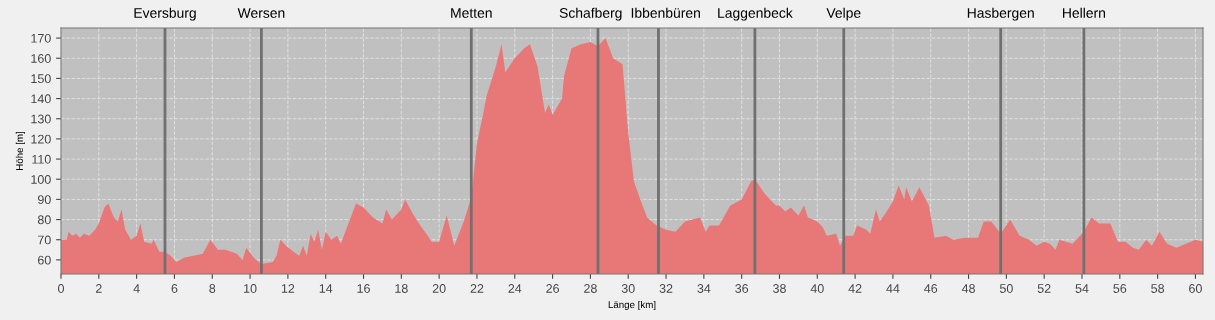 The image size is (1215, 320). Describe the element at coordinates (44, 200) in the screenshot. I see `y-tick-label: 90` at that location.